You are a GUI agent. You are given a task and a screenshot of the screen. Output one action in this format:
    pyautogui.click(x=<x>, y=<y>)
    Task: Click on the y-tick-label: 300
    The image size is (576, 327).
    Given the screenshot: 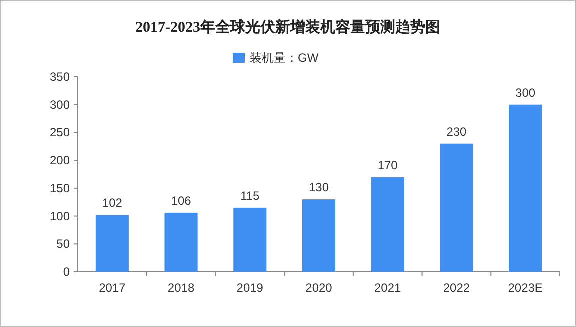 What is the action you would take?
    pyautogui.click(x=60, y=105)
    